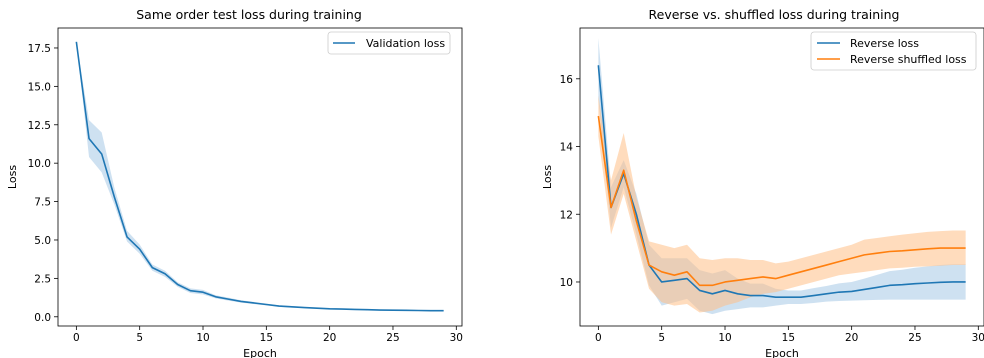  Describe the element at coordinates (566, 283) in the screenshot. I see `y-tick-label: 10` at that location.